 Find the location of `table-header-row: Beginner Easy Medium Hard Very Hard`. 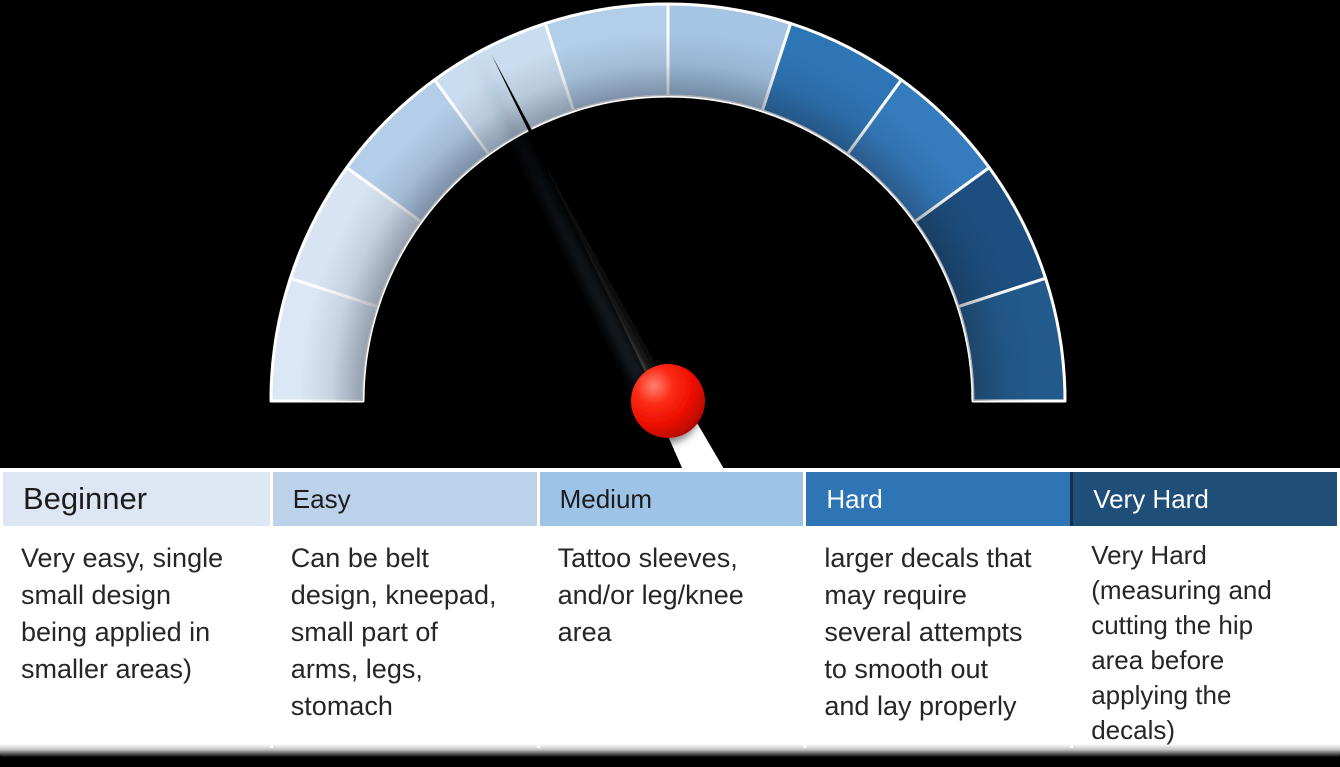

table-header-row: Beginner Easy Medium Hard Very Hard is located at coordinates (670, 499).